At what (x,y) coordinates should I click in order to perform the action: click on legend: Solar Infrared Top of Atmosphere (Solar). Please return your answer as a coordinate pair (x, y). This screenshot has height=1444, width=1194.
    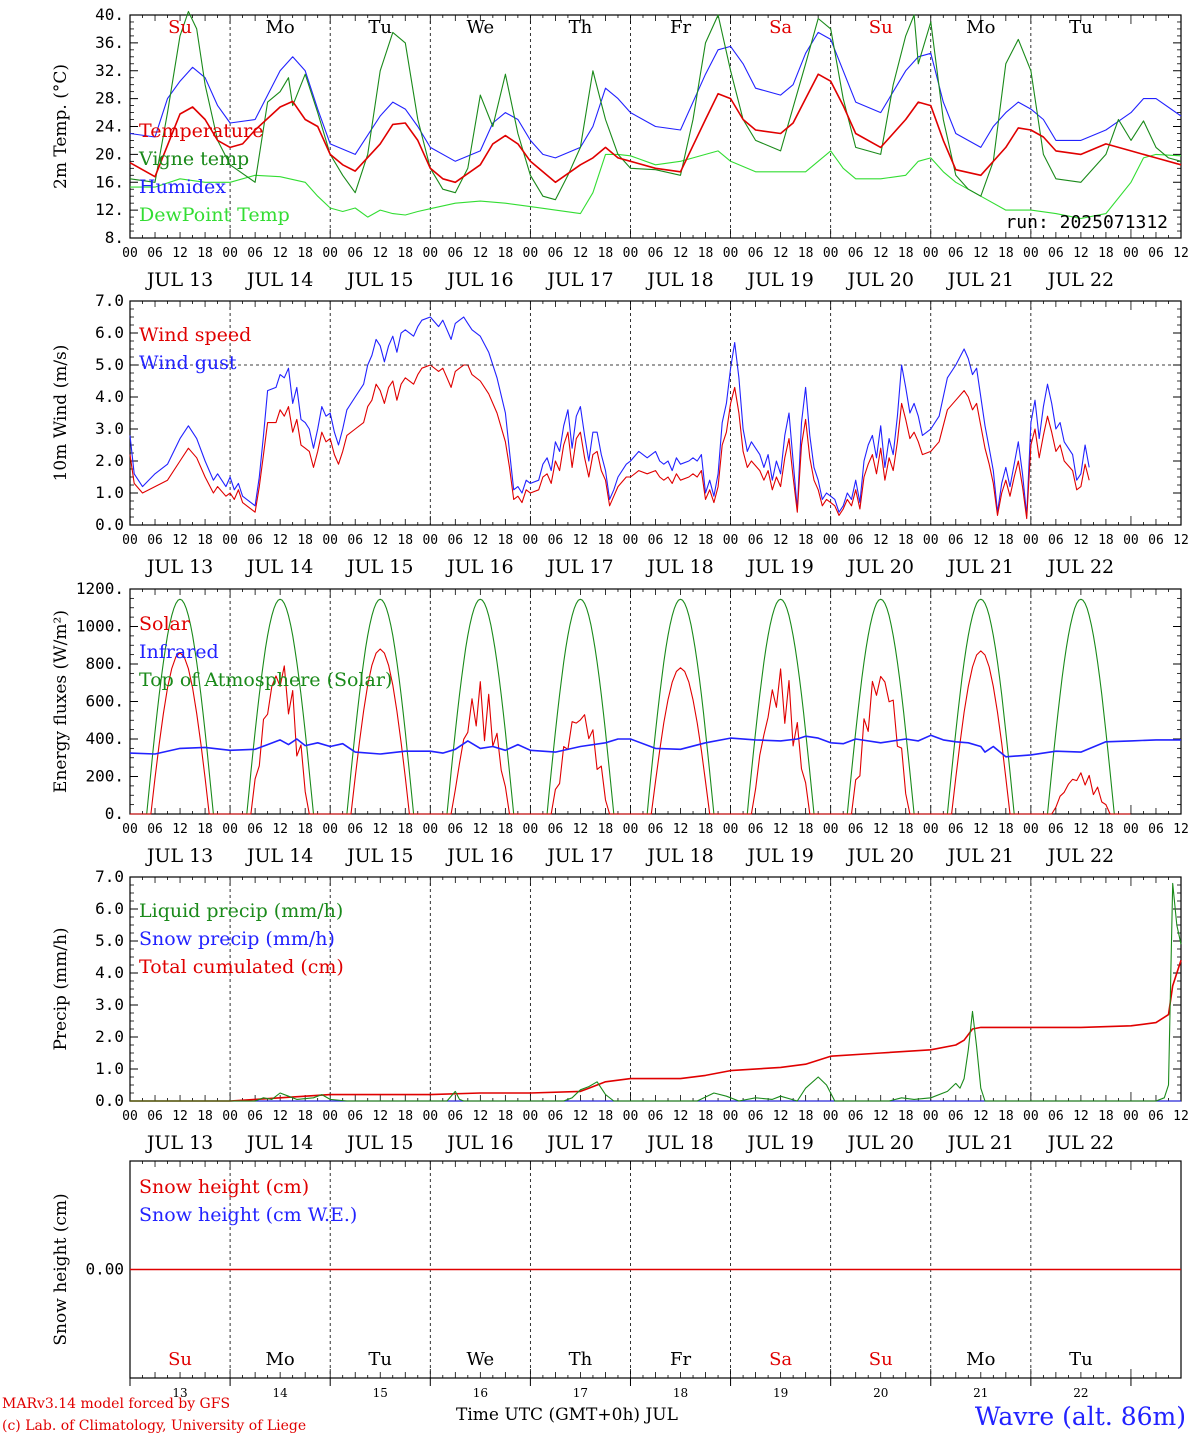
    Looking at the image, I should click on (265, 652).